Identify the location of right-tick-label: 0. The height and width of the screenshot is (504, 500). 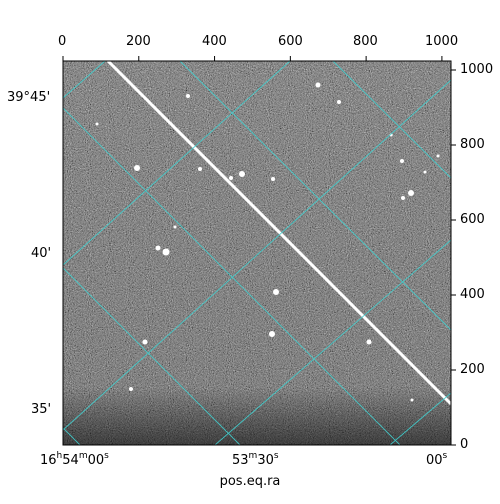
(464, 444).